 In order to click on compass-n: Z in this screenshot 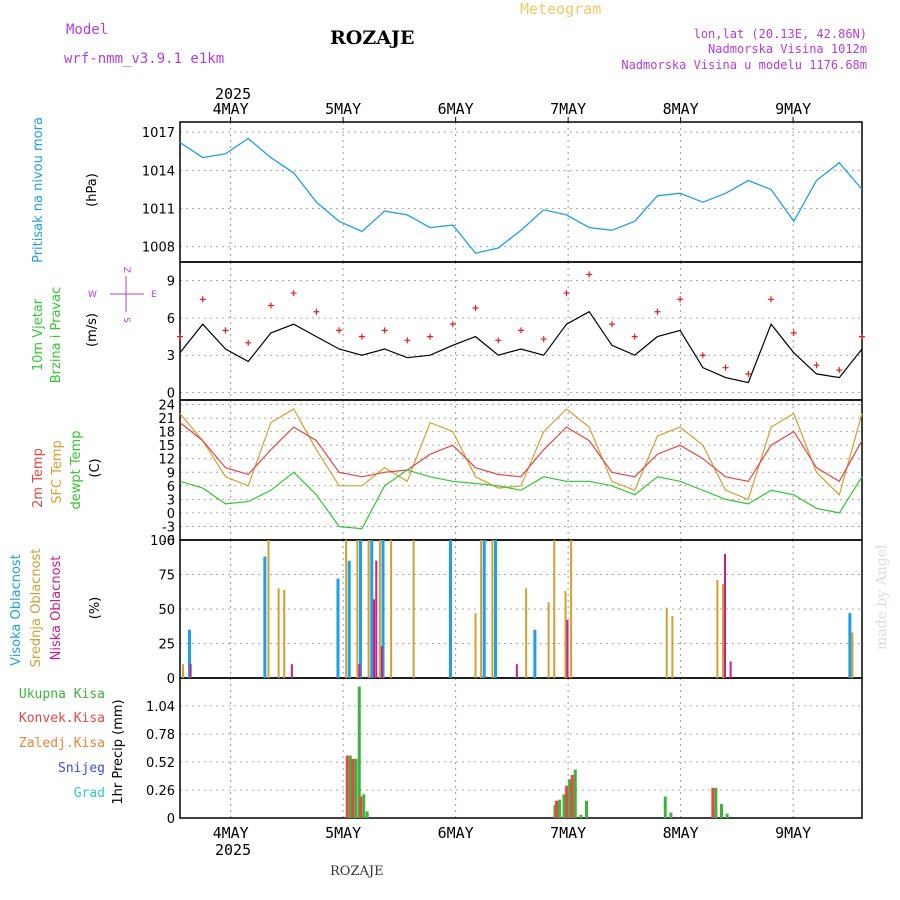, I will do `click(126, 270)`.